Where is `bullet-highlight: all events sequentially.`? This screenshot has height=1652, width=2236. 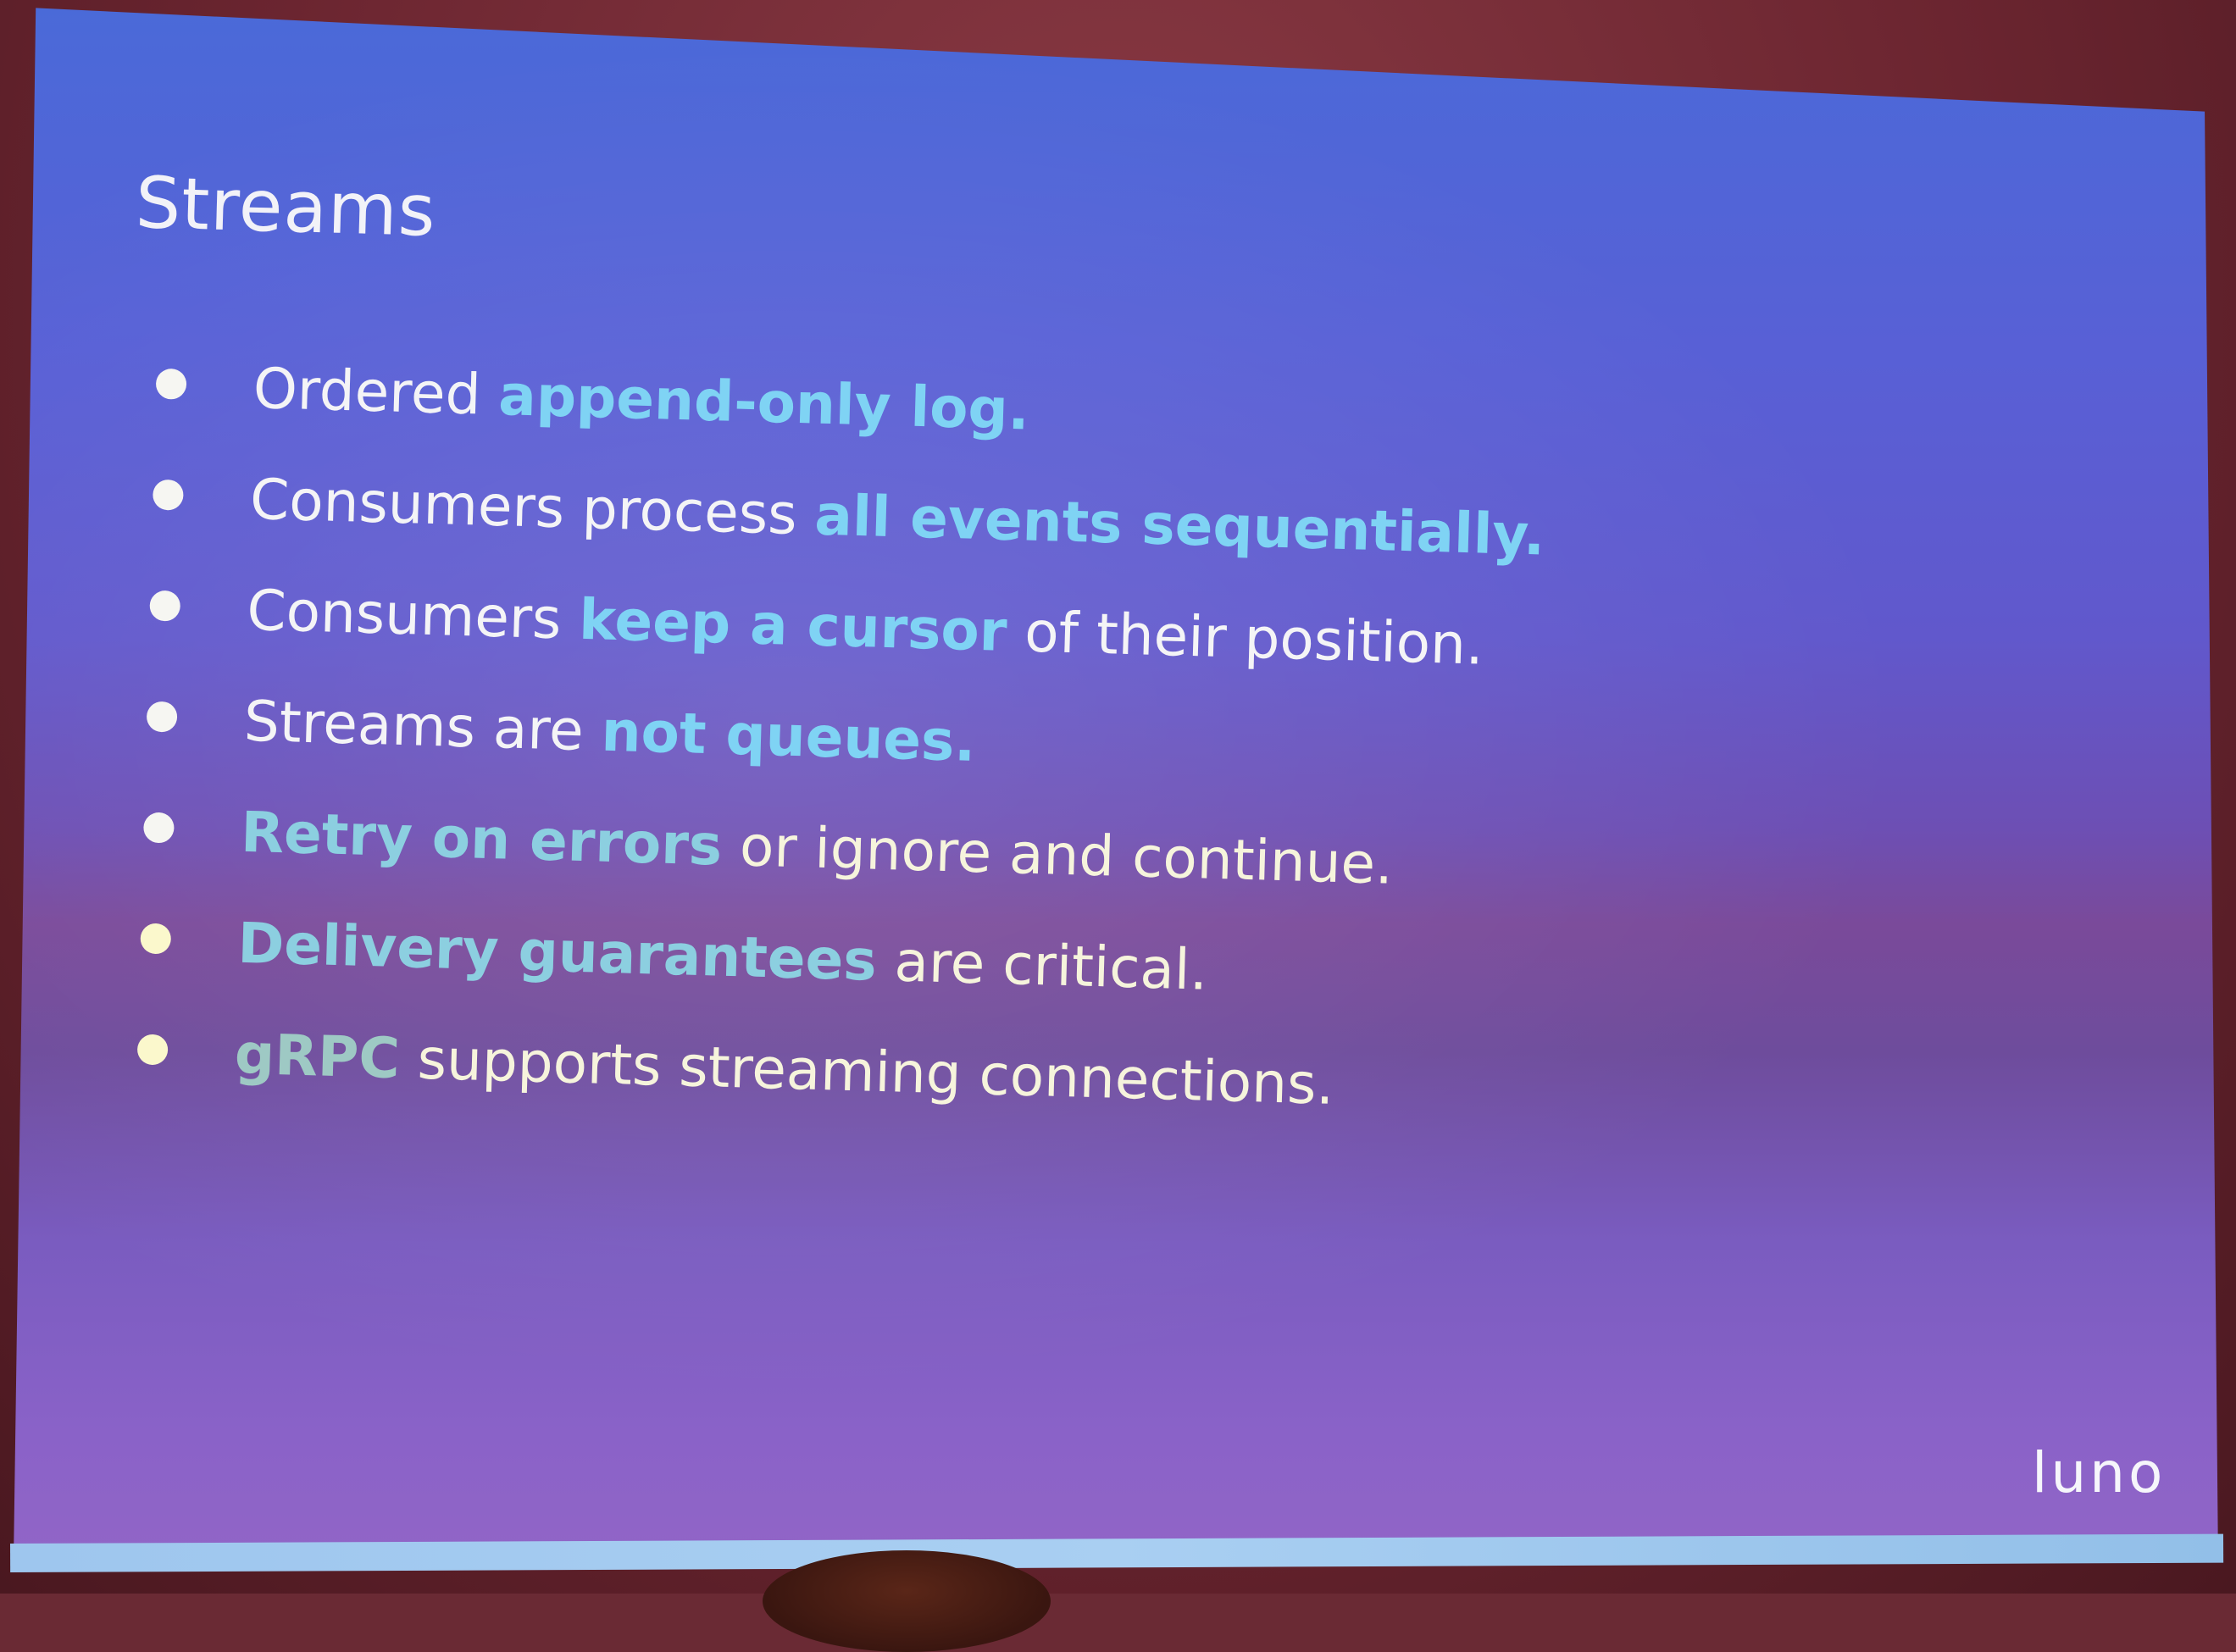
bullet-highlight: all events sequentially. is located at coordinates (1179, 525).